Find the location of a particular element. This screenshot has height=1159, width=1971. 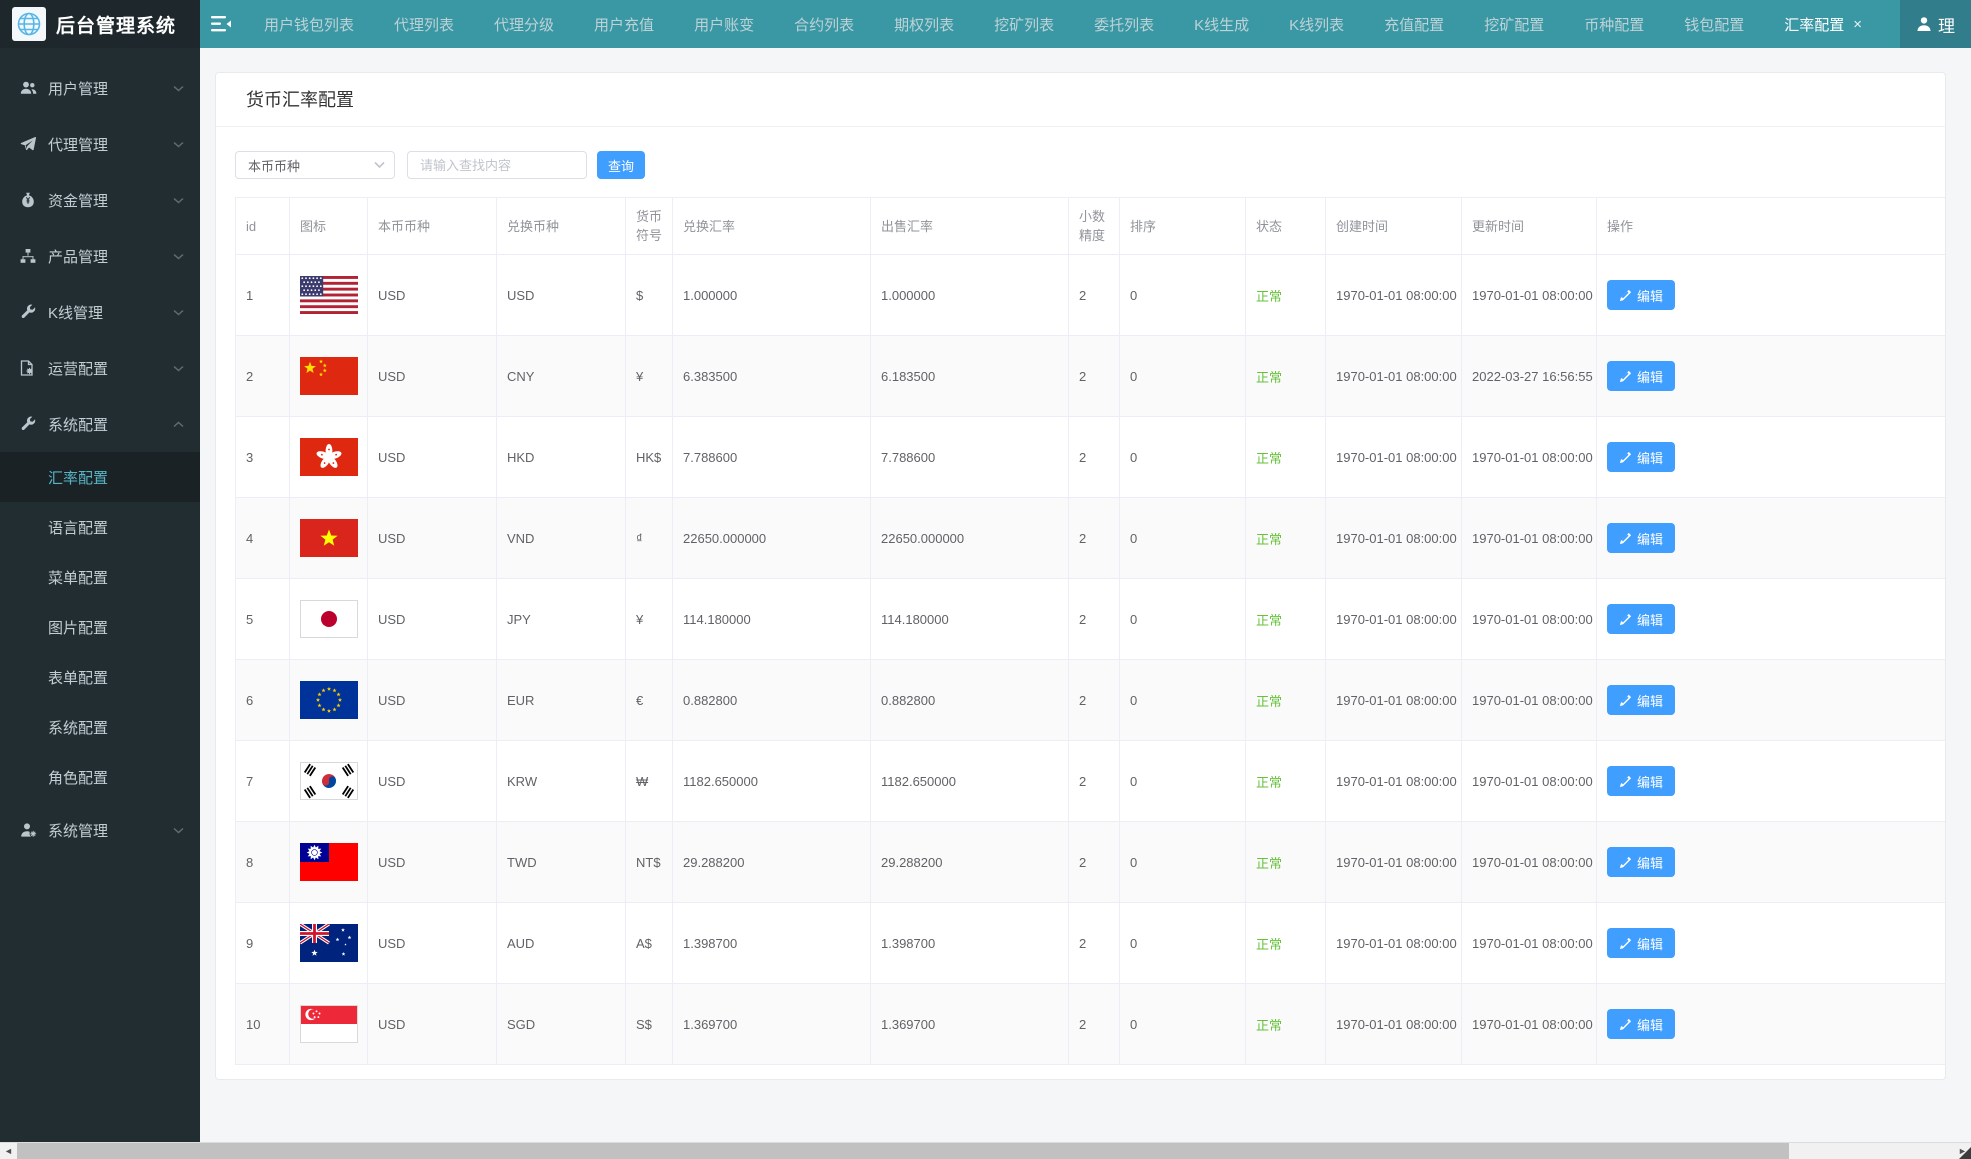

nav-tab-label: 挖矿列表 is located at coordinates (1024, 25).